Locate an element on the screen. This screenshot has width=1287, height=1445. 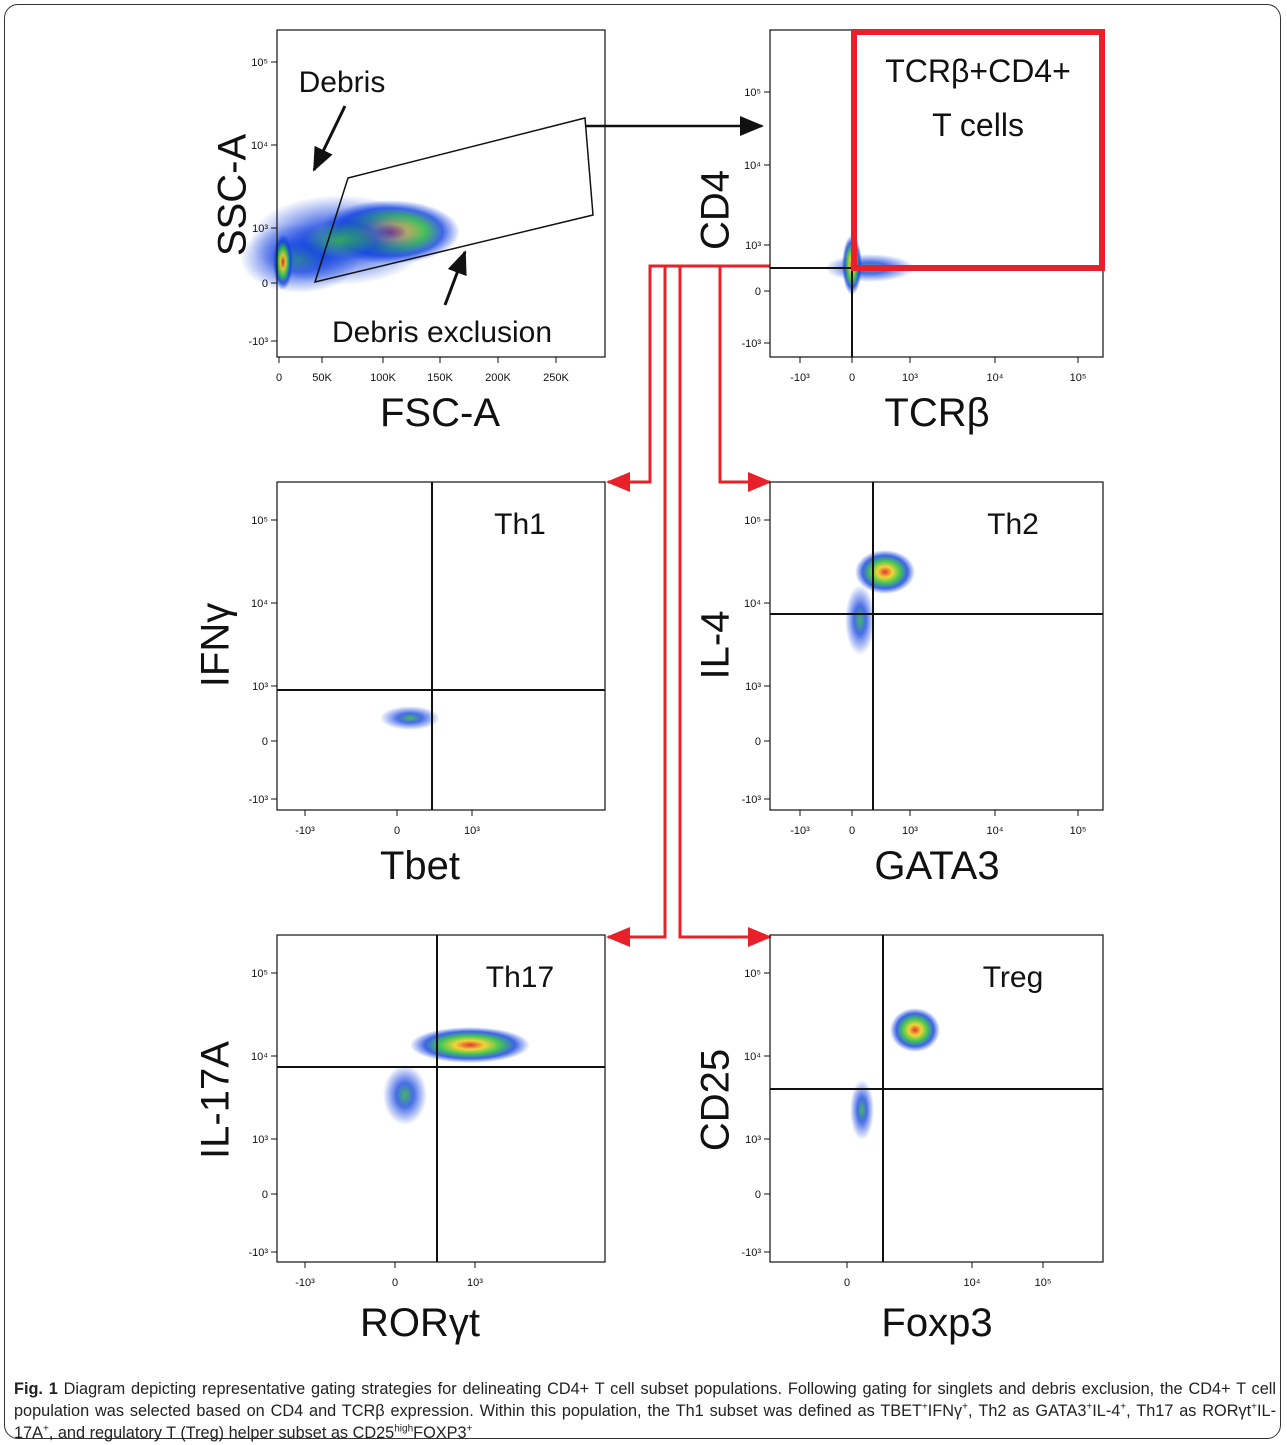
flow-plot: 10⁵ 10⁴ 10³ 0 -10³ -10³ 0 10³ 10⁴ 10⁵ IL-4 GATA3 Th2 is located at coordinates (899, 684).